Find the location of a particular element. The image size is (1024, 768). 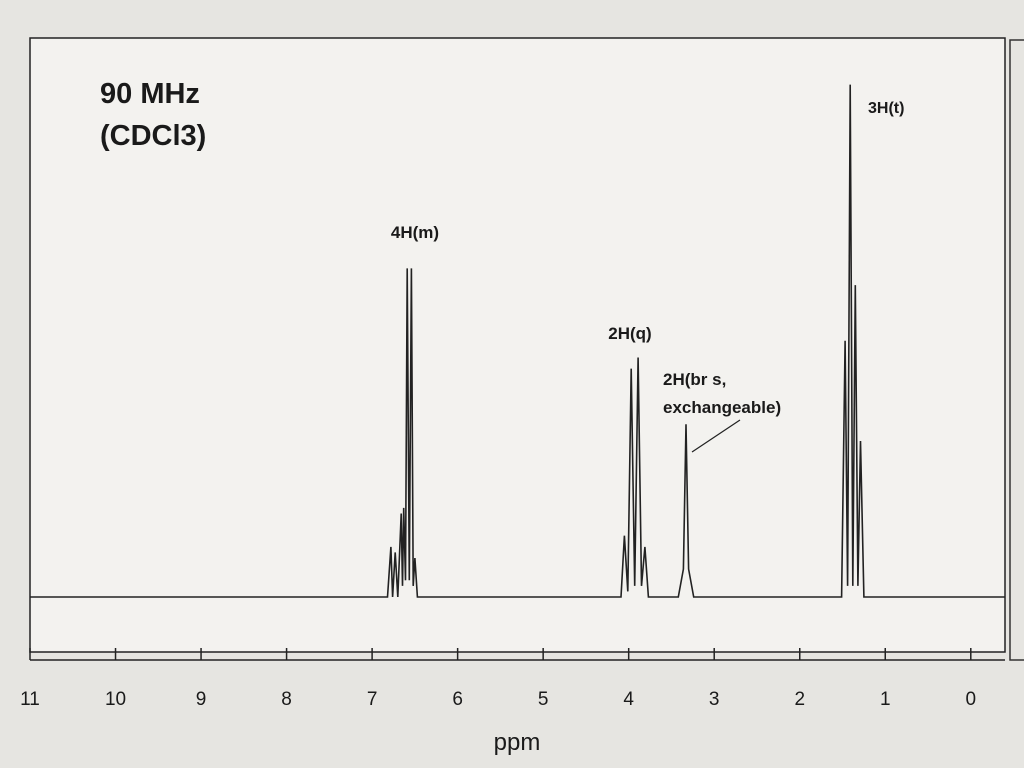

x-tick-label: 10 is located at coordinates (115, 699).